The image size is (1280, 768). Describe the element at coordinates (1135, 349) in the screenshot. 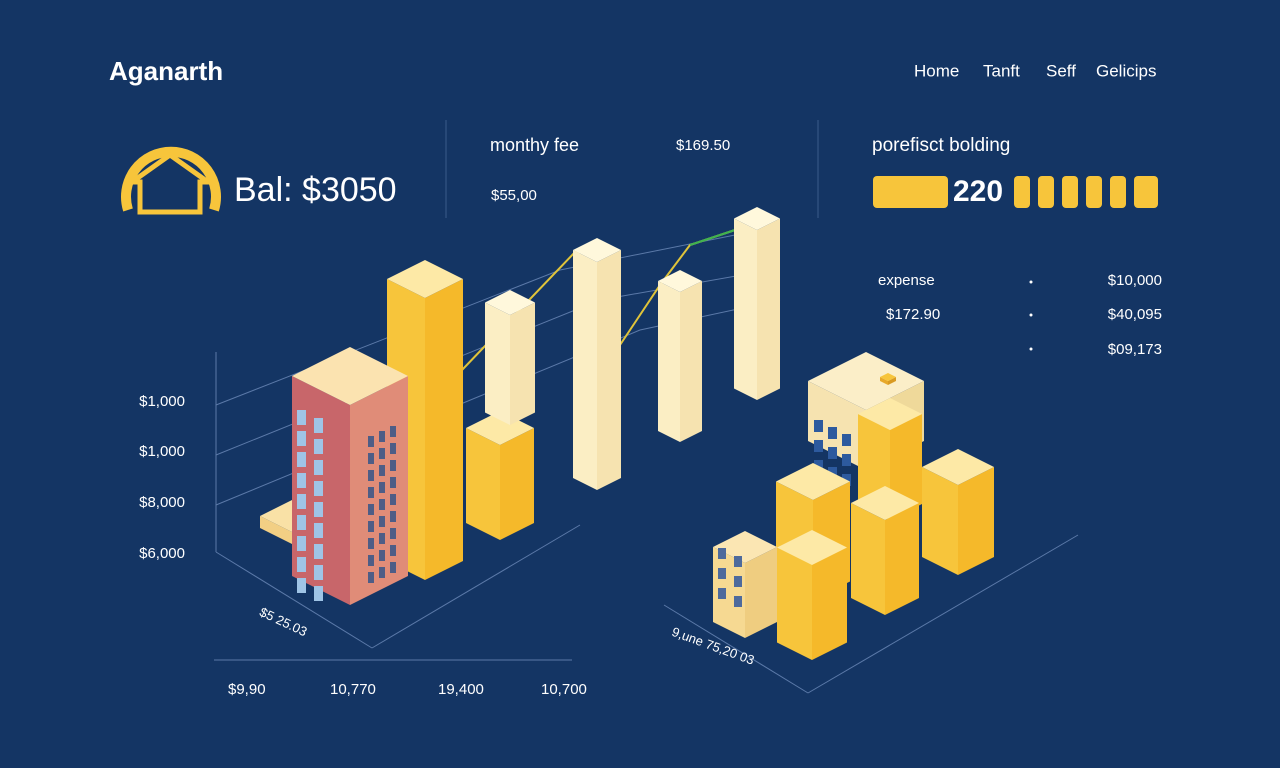

I see `expense-amount: $09,173` at that location.